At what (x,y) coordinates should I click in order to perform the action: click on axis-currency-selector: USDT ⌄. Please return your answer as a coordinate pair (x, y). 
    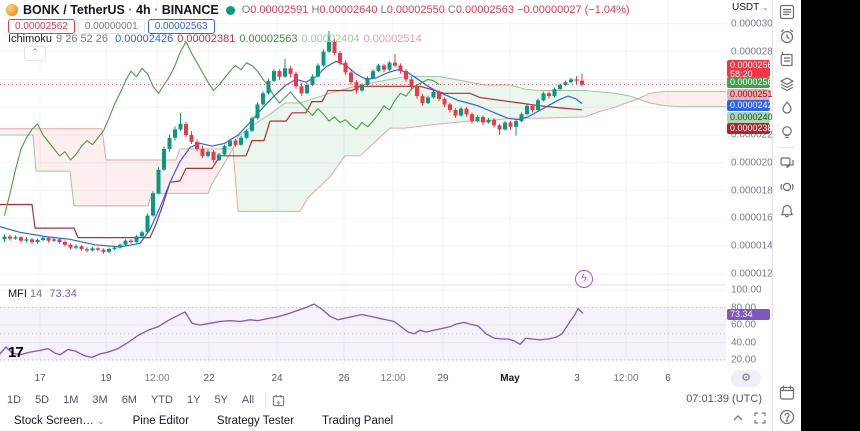
    Looking at the image, I should click on (750, 7).